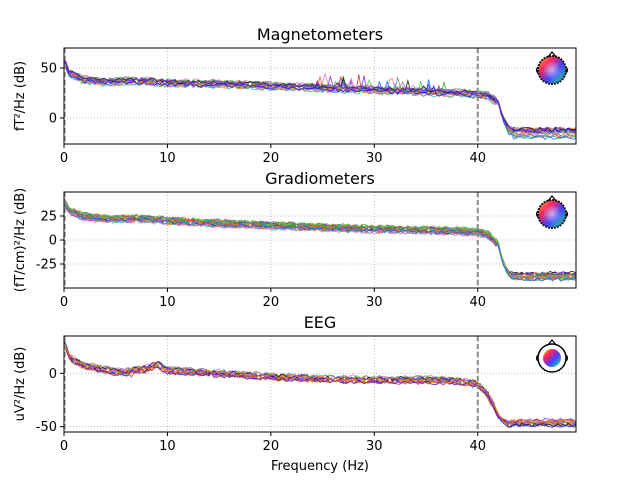 The height and width of the screenshot is (480, 640). Describe the element at coordinates (20, 384) in the screenshot. I see `y-axis-label: uV²/Hz (dB)` at that location.